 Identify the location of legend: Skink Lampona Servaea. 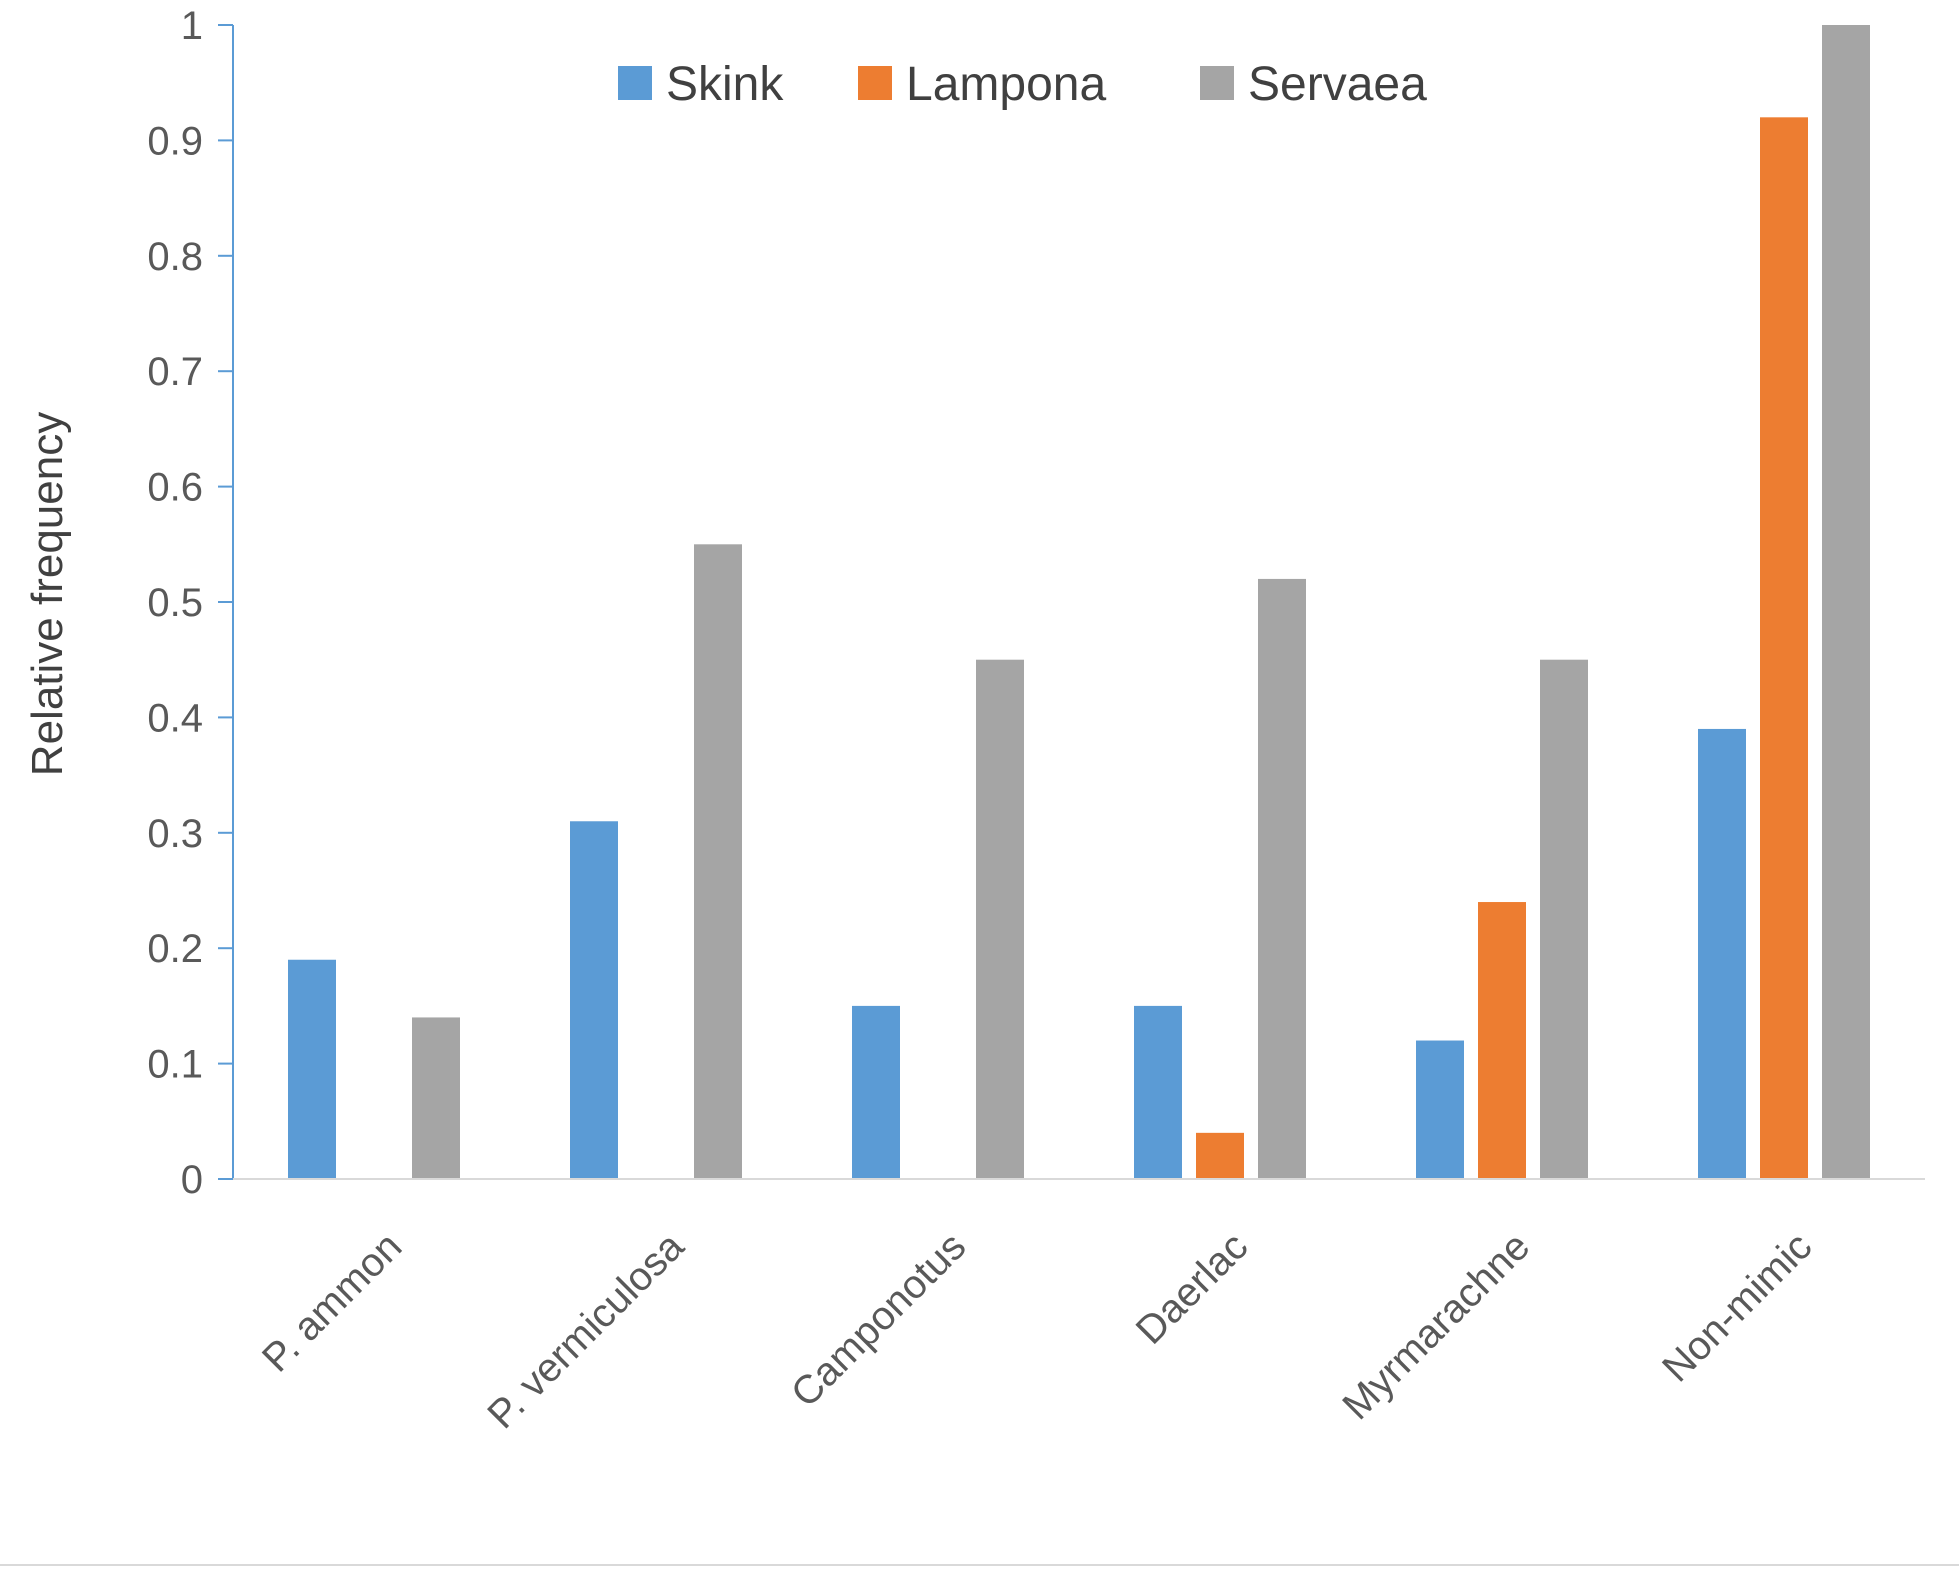
(1022, 84).